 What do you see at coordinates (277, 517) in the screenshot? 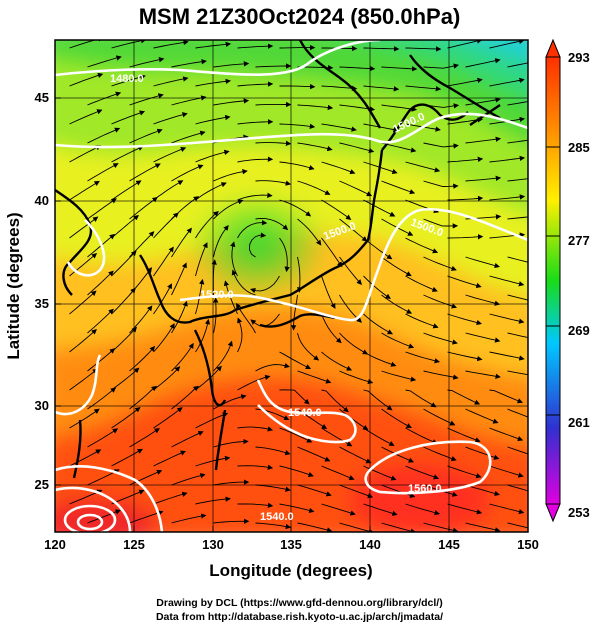
I see `contour-label: 1540.0` at bounding box center [277, 517].